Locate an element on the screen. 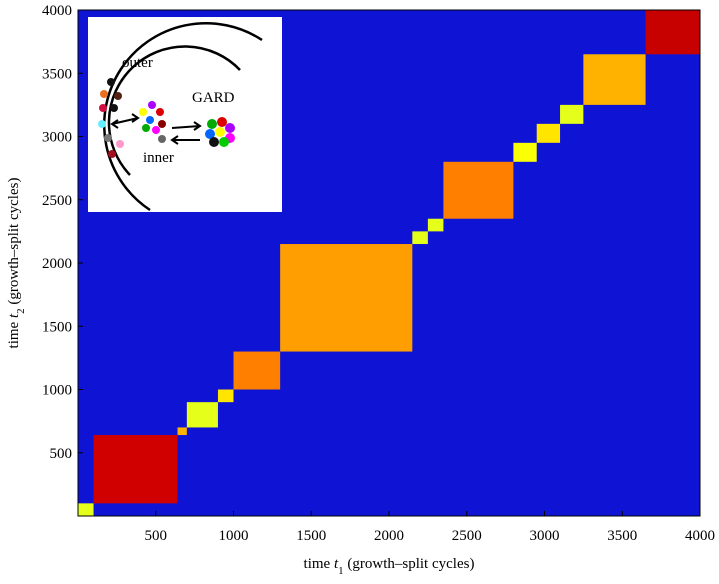 The height and width of the screenshot is (584, 719). y-tick-label: 2000 is located at coordinates (57, 264).